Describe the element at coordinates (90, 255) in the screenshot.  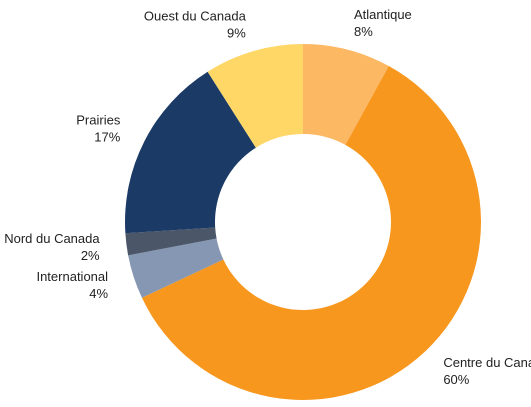
I see `slice-value-label: 2%` at that location.